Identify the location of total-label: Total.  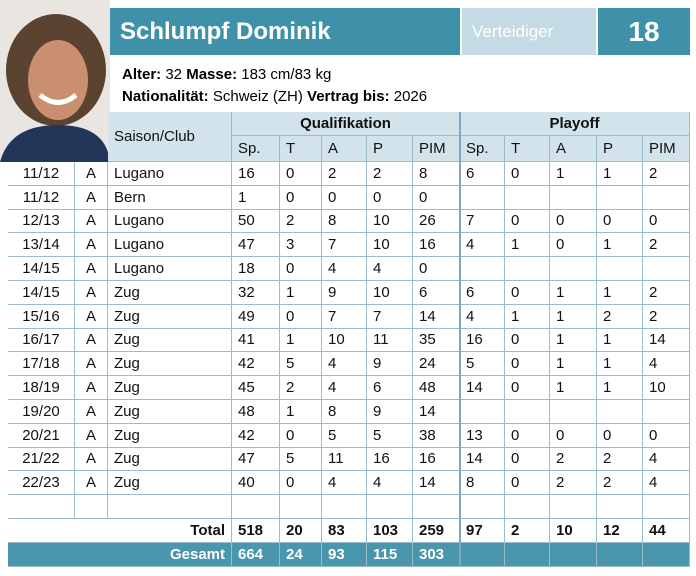
(120, 531).